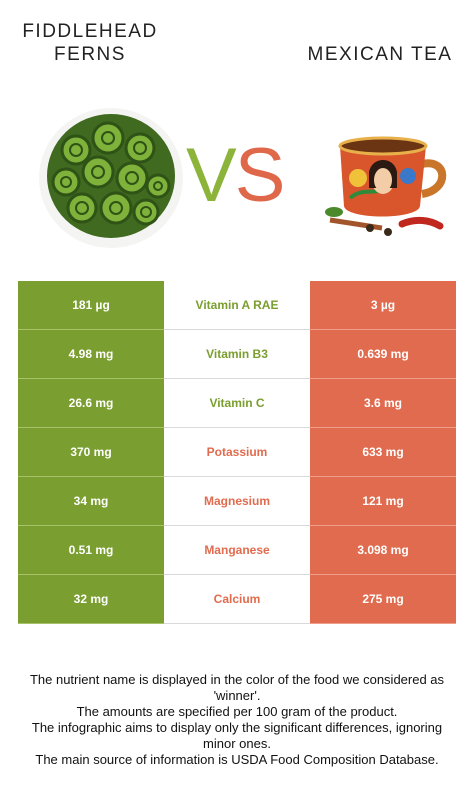 The height and width of the screenshot is (812, 474). I want to click on right-food-title: MEXICAN TEA, so click(380, 54).